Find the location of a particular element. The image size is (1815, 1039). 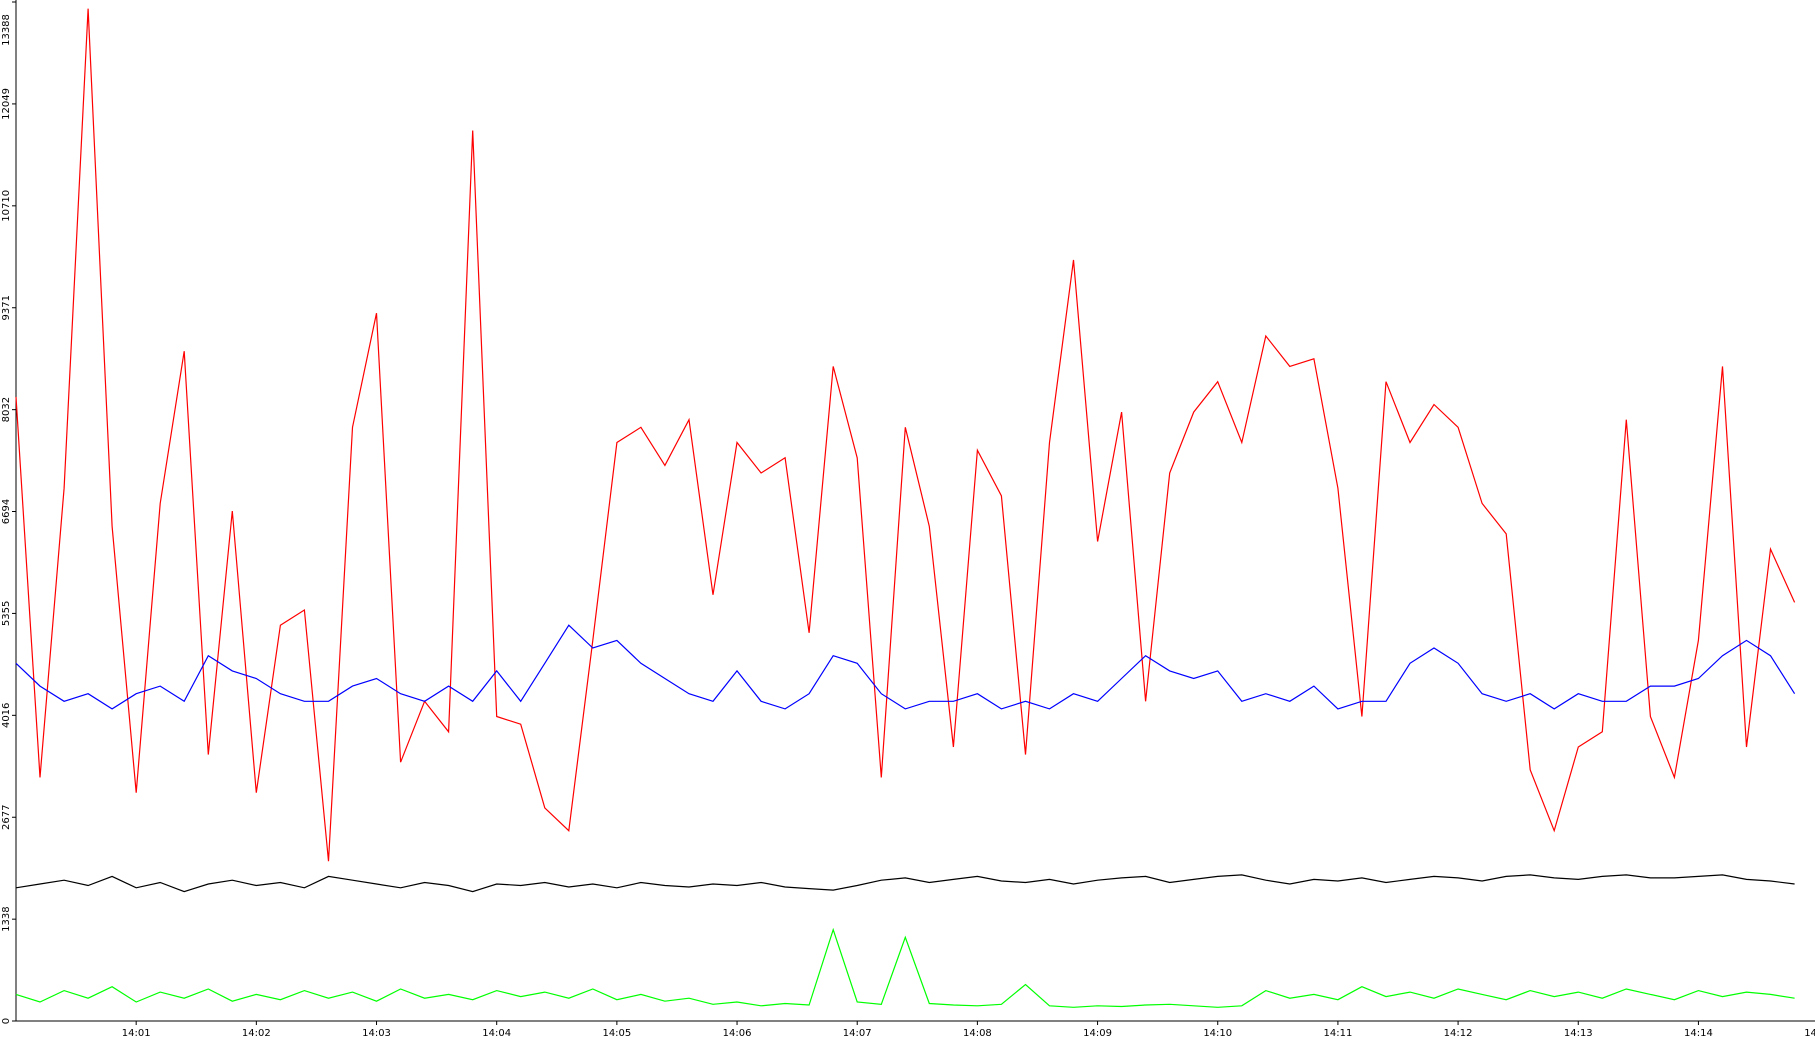

y-tick-label: 4016 is located at coordinates (6, 715).